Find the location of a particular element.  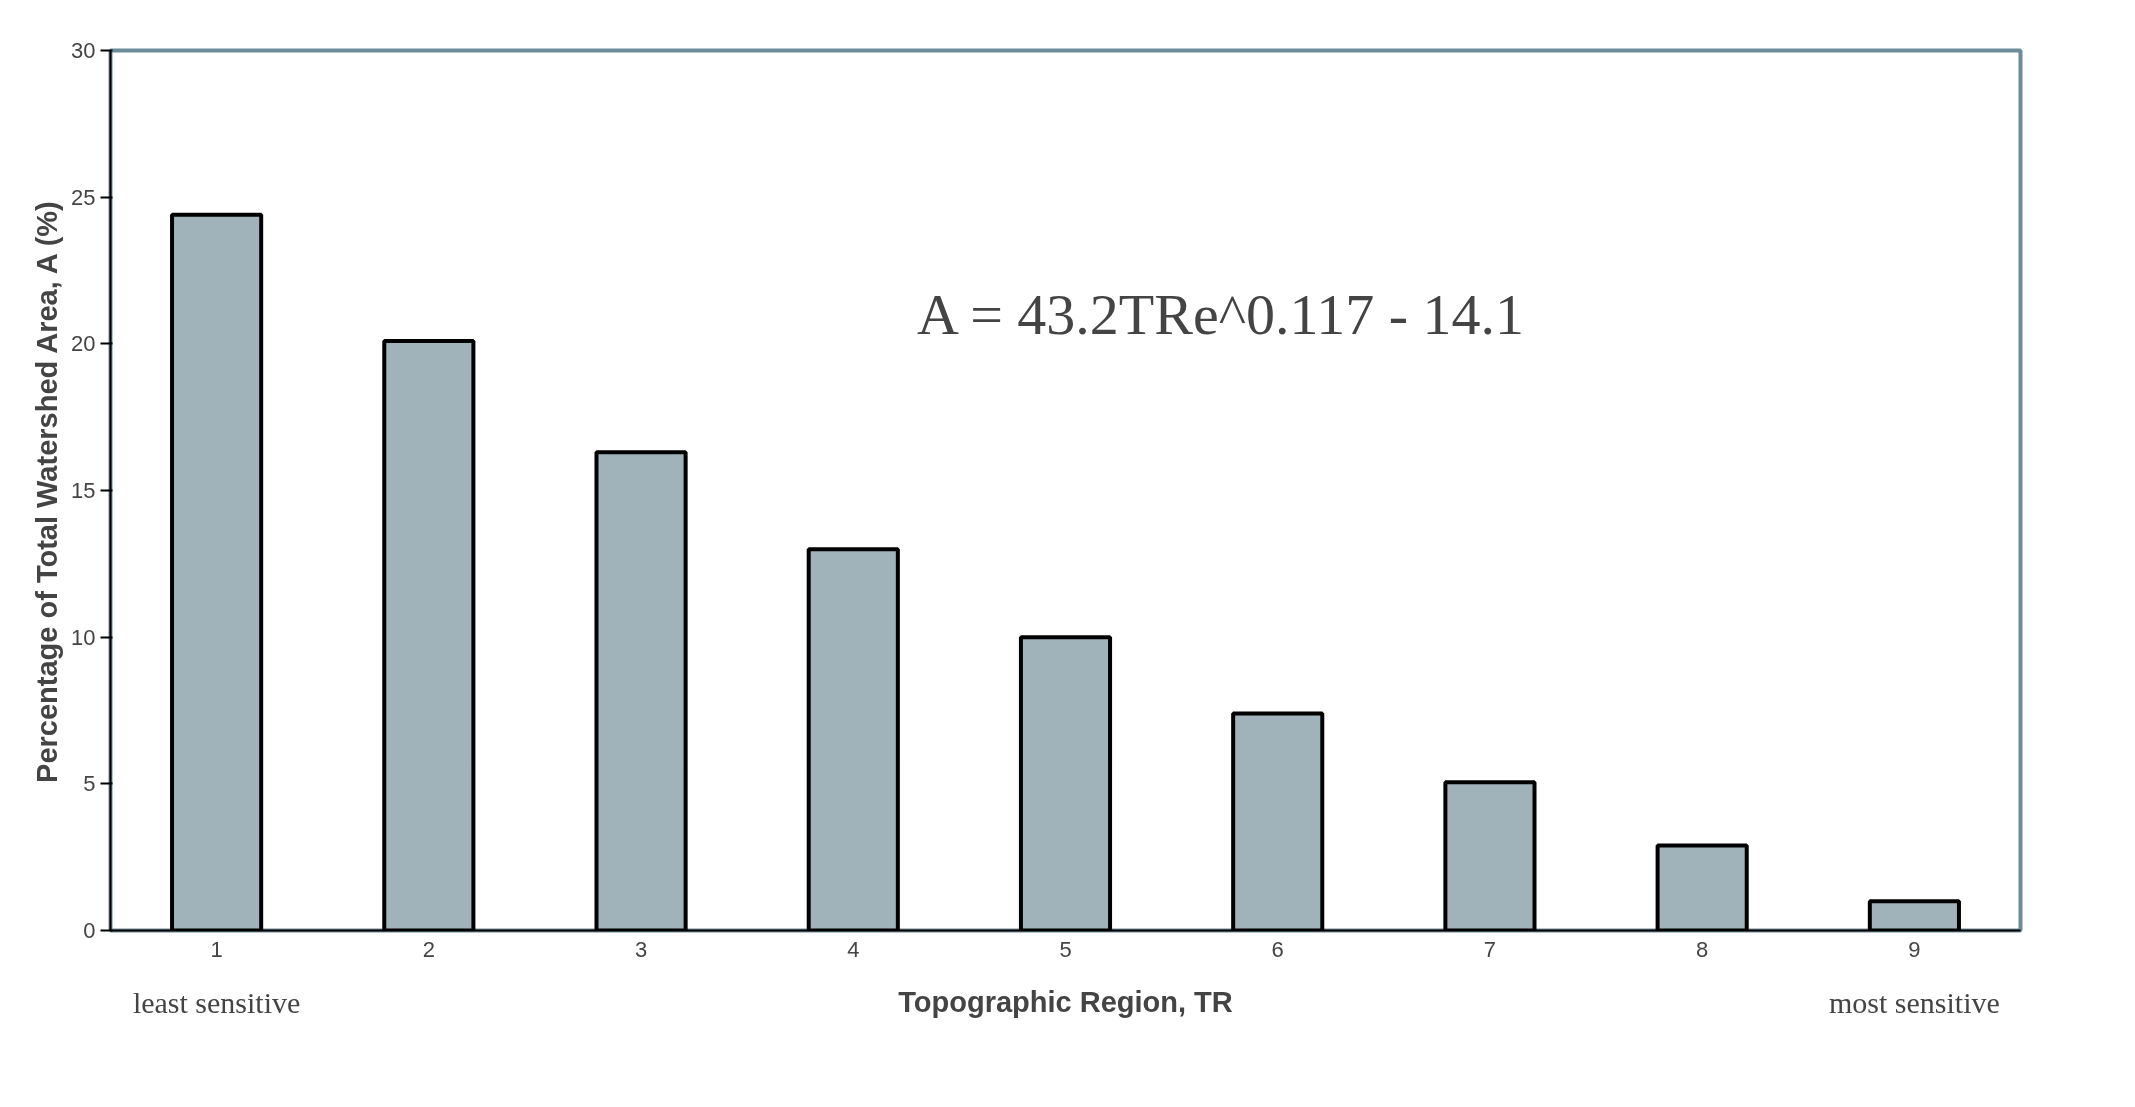

x-axis-title: Topographic Region, TR is located at coordinates (1065, 1001).